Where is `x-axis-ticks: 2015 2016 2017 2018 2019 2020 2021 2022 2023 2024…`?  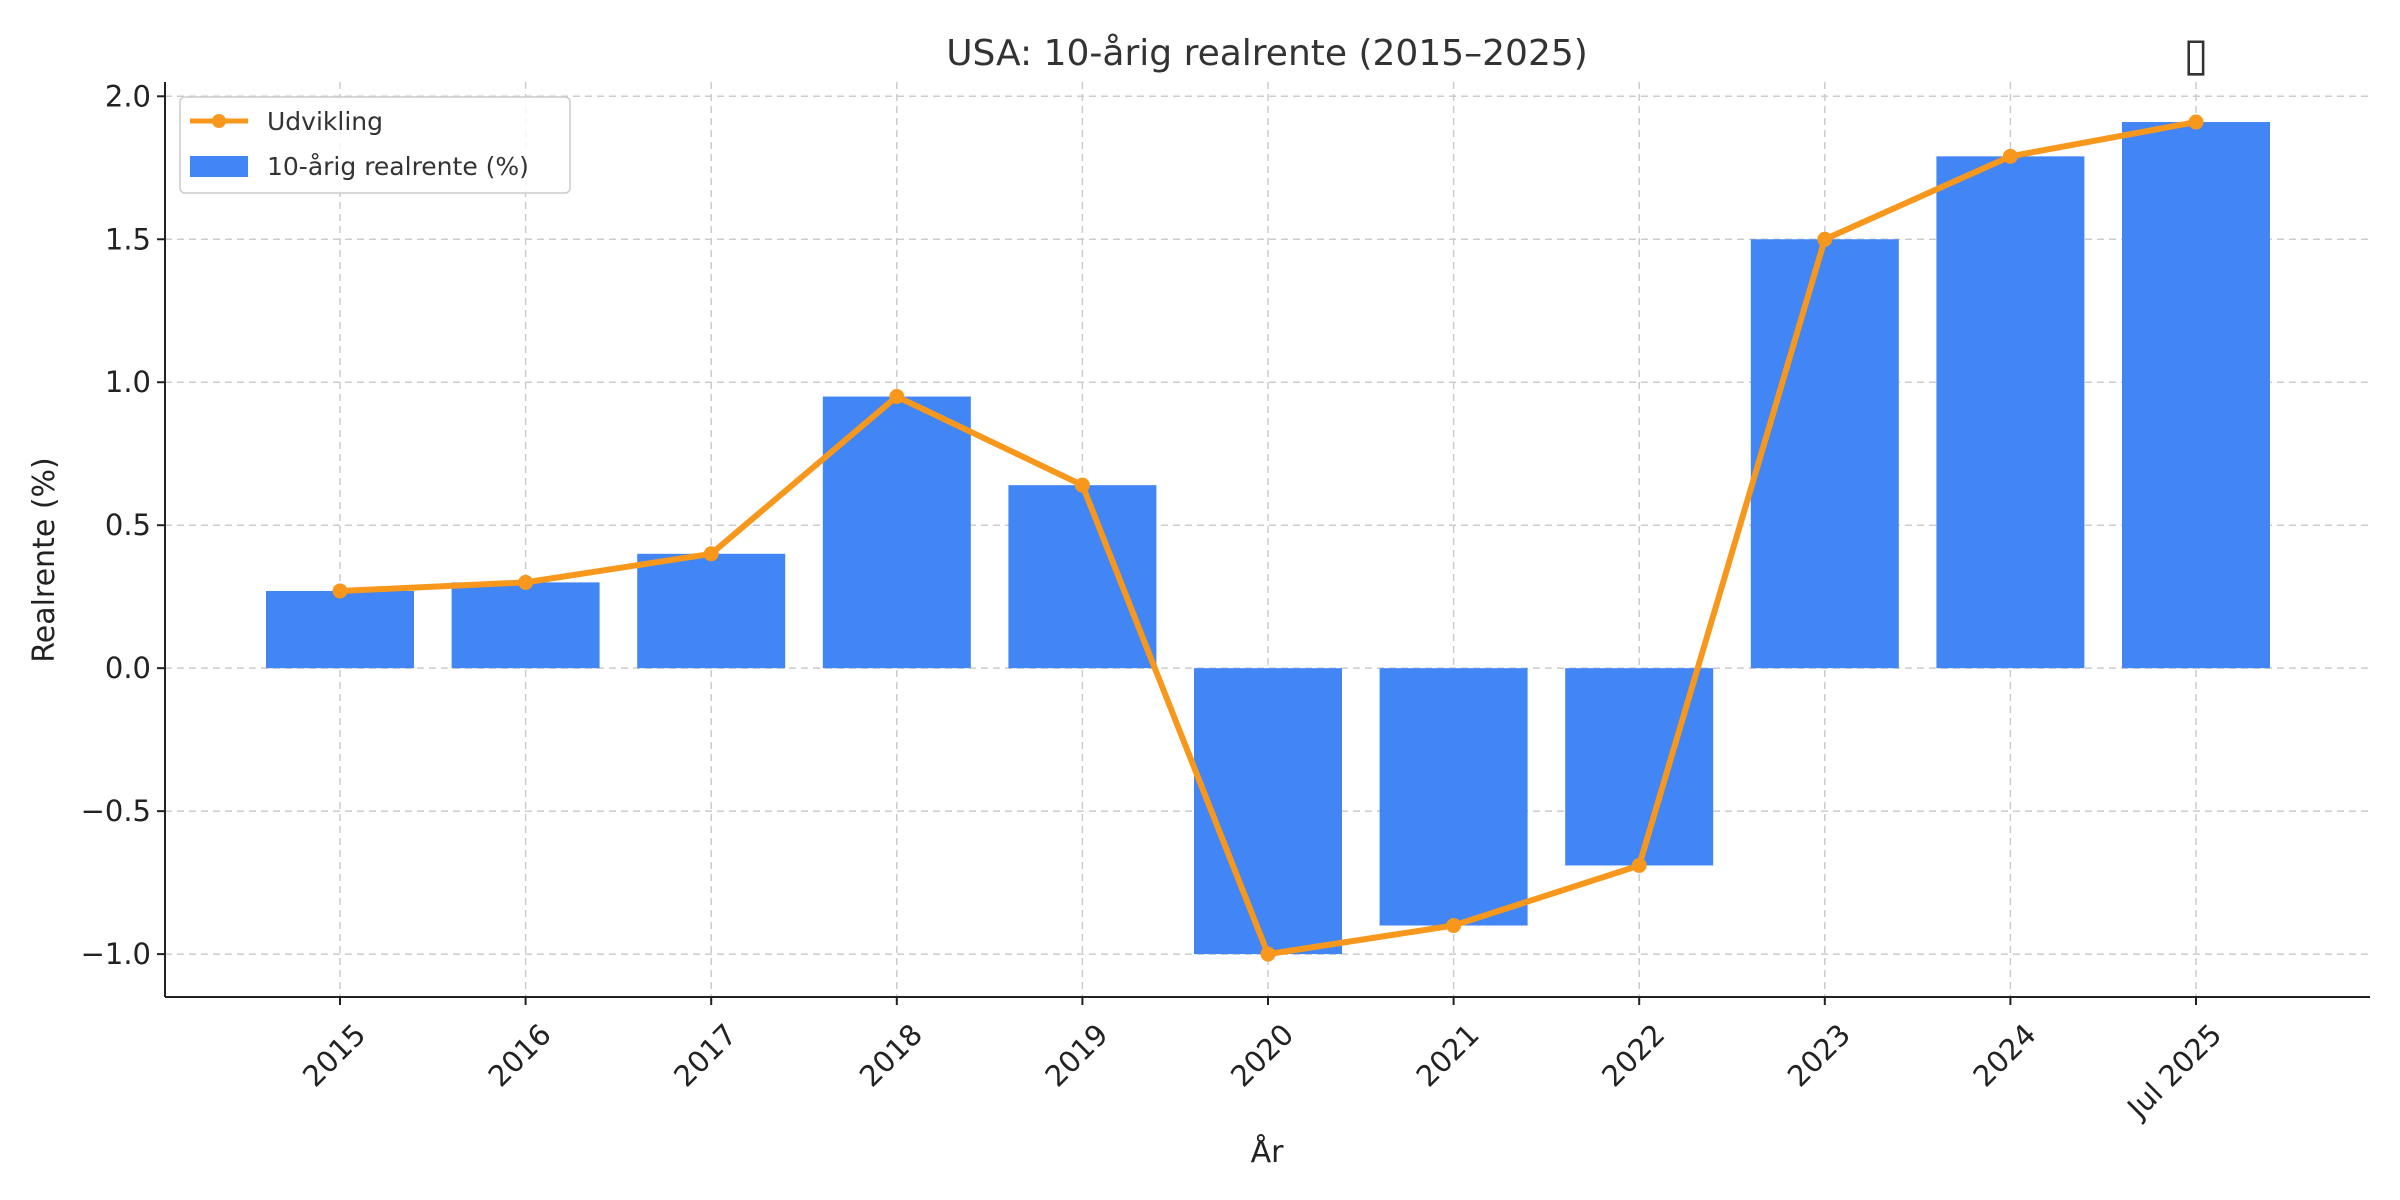
x-axis-ticks: 2015 2016 2017 2018 2019 2020 2021 2022 2023 2024… is located at coordinates (1262, 1061).